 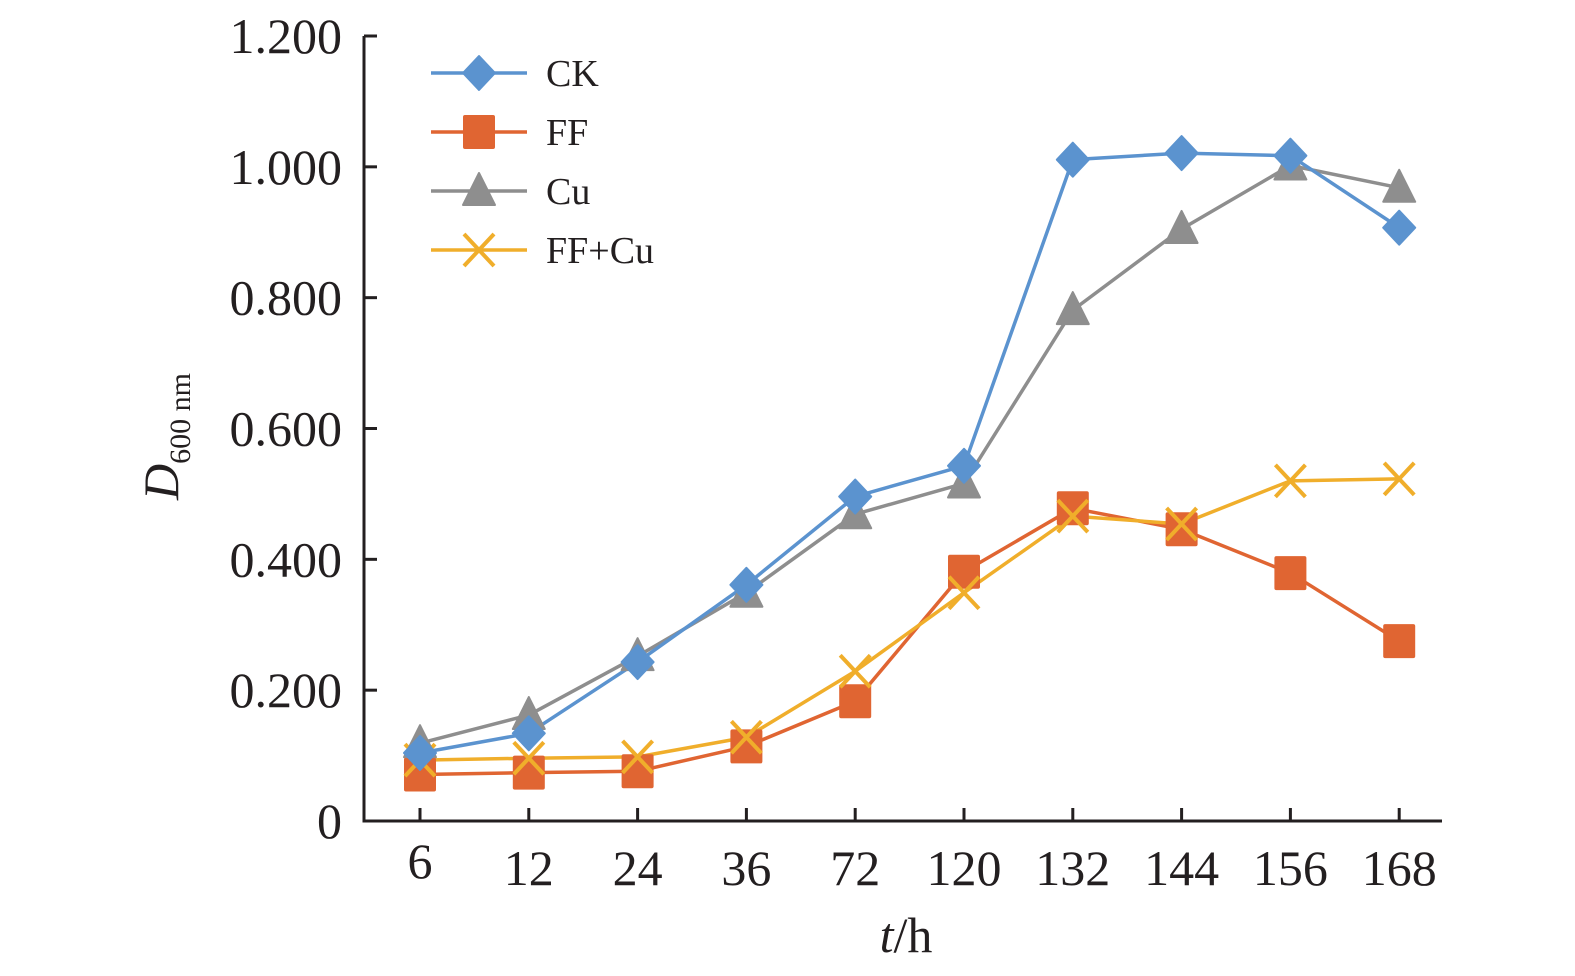 I want to click on y-axis-title: D600 nm, so click(x=165, y=437).